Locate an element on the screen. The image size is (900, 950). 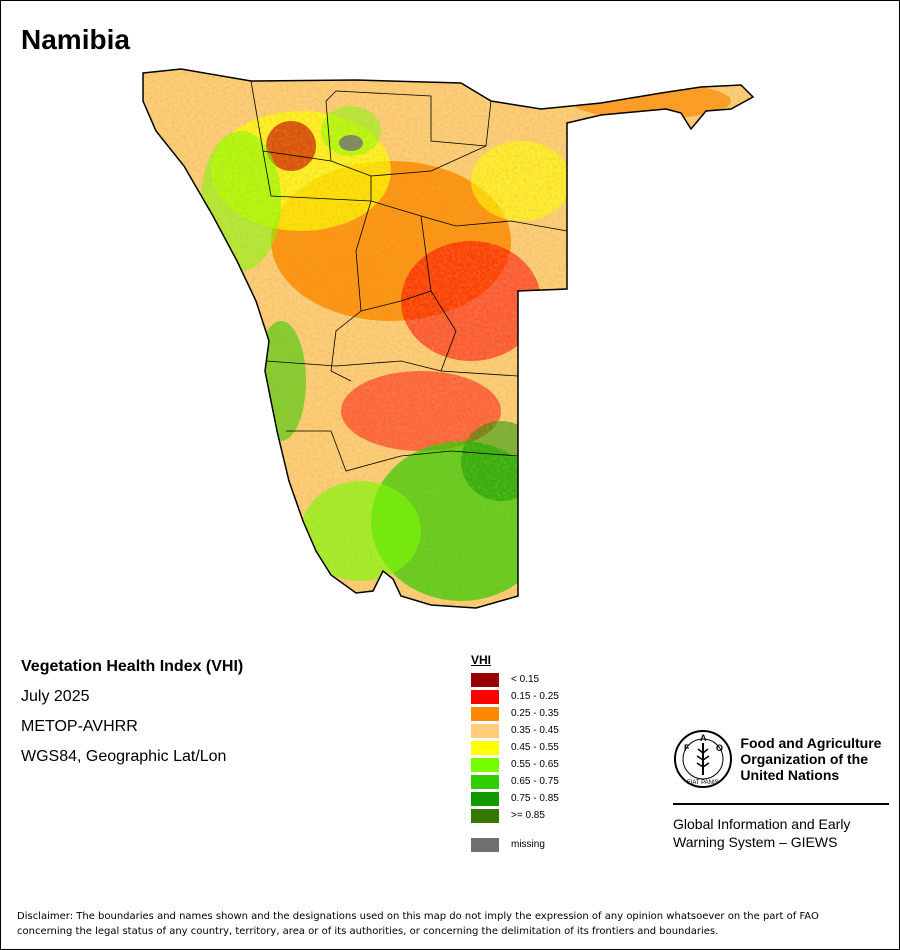
legend-item: 0.15 - 0.25 is located at coordinates (515, 696).